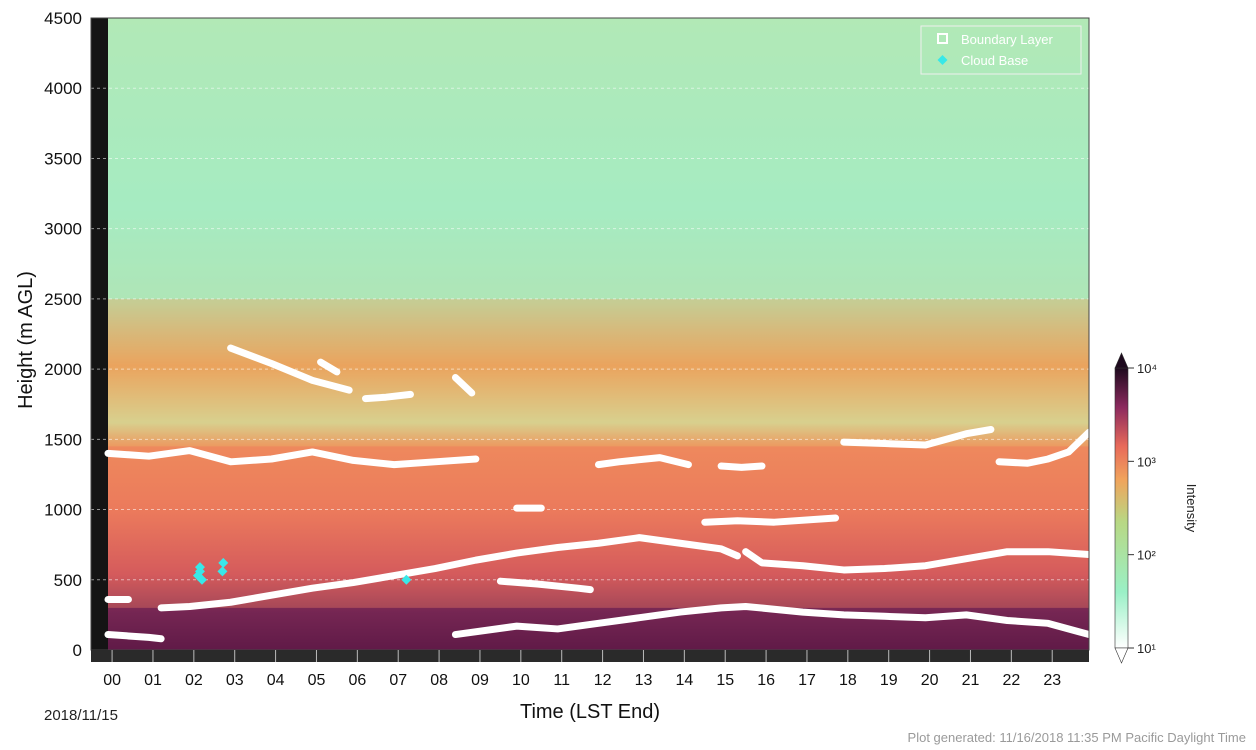  What do you see at coordinates (81, 715) in the screenshot?
I see `date-label: 2018/11/15` at bounding box center [81, 715].